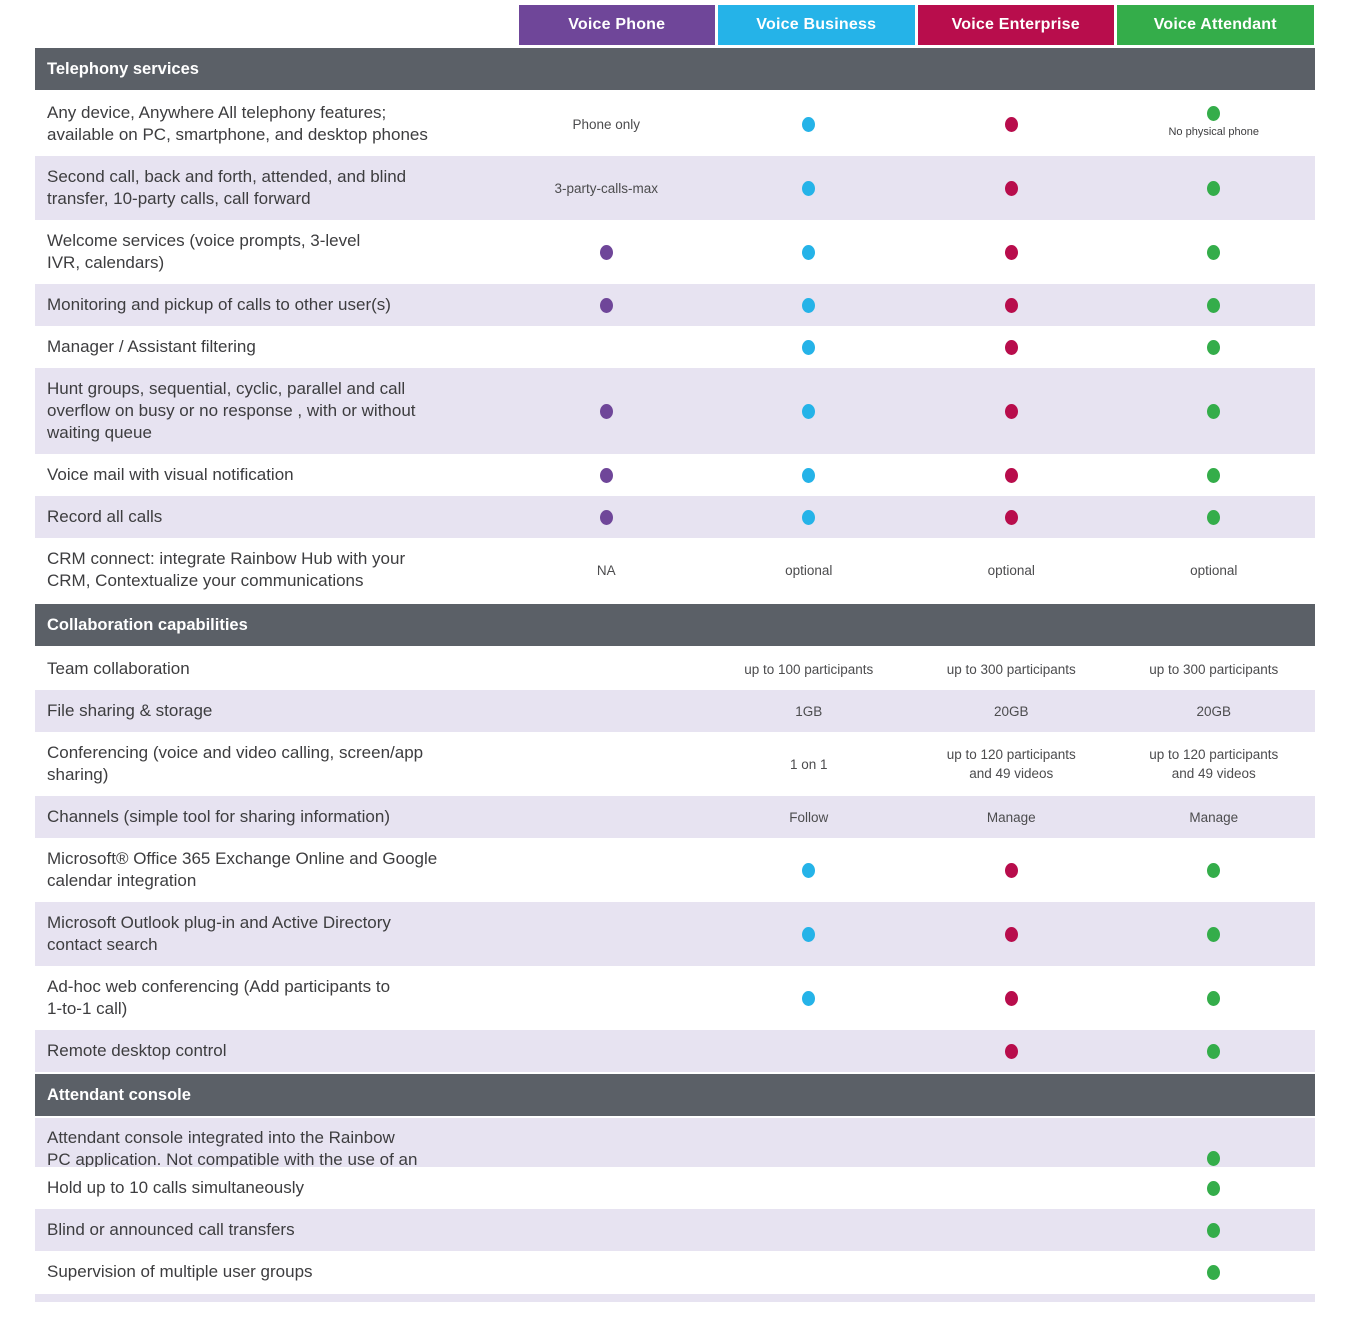 Image resolution: width=1348 pixels, height=1322 pixels. What do you see at coordinates (171, 1229) in the screenshot?
I see `feature-label: Blind or announced call transfers` at bounding box center [171, 1229].